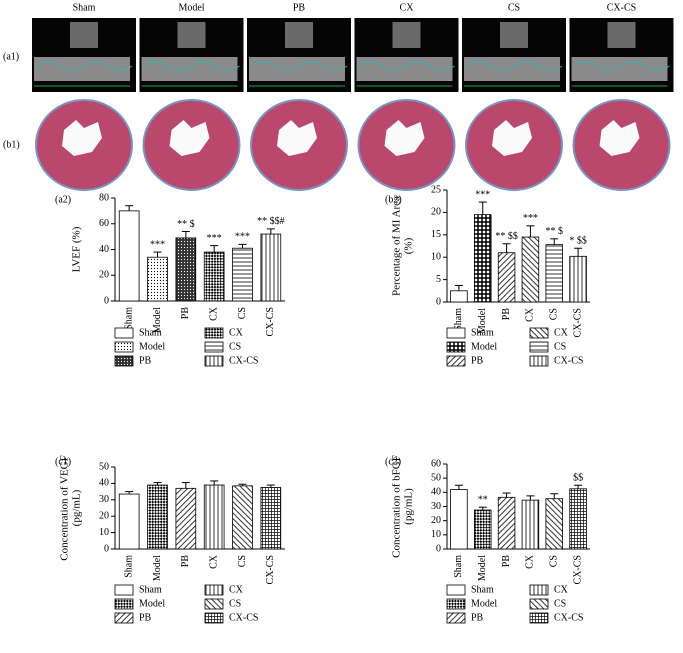 The image size is (683, 653). Describe the element at coordinates (104, 466) in the screenshot. I see `y-tick-label: 50` at that location.